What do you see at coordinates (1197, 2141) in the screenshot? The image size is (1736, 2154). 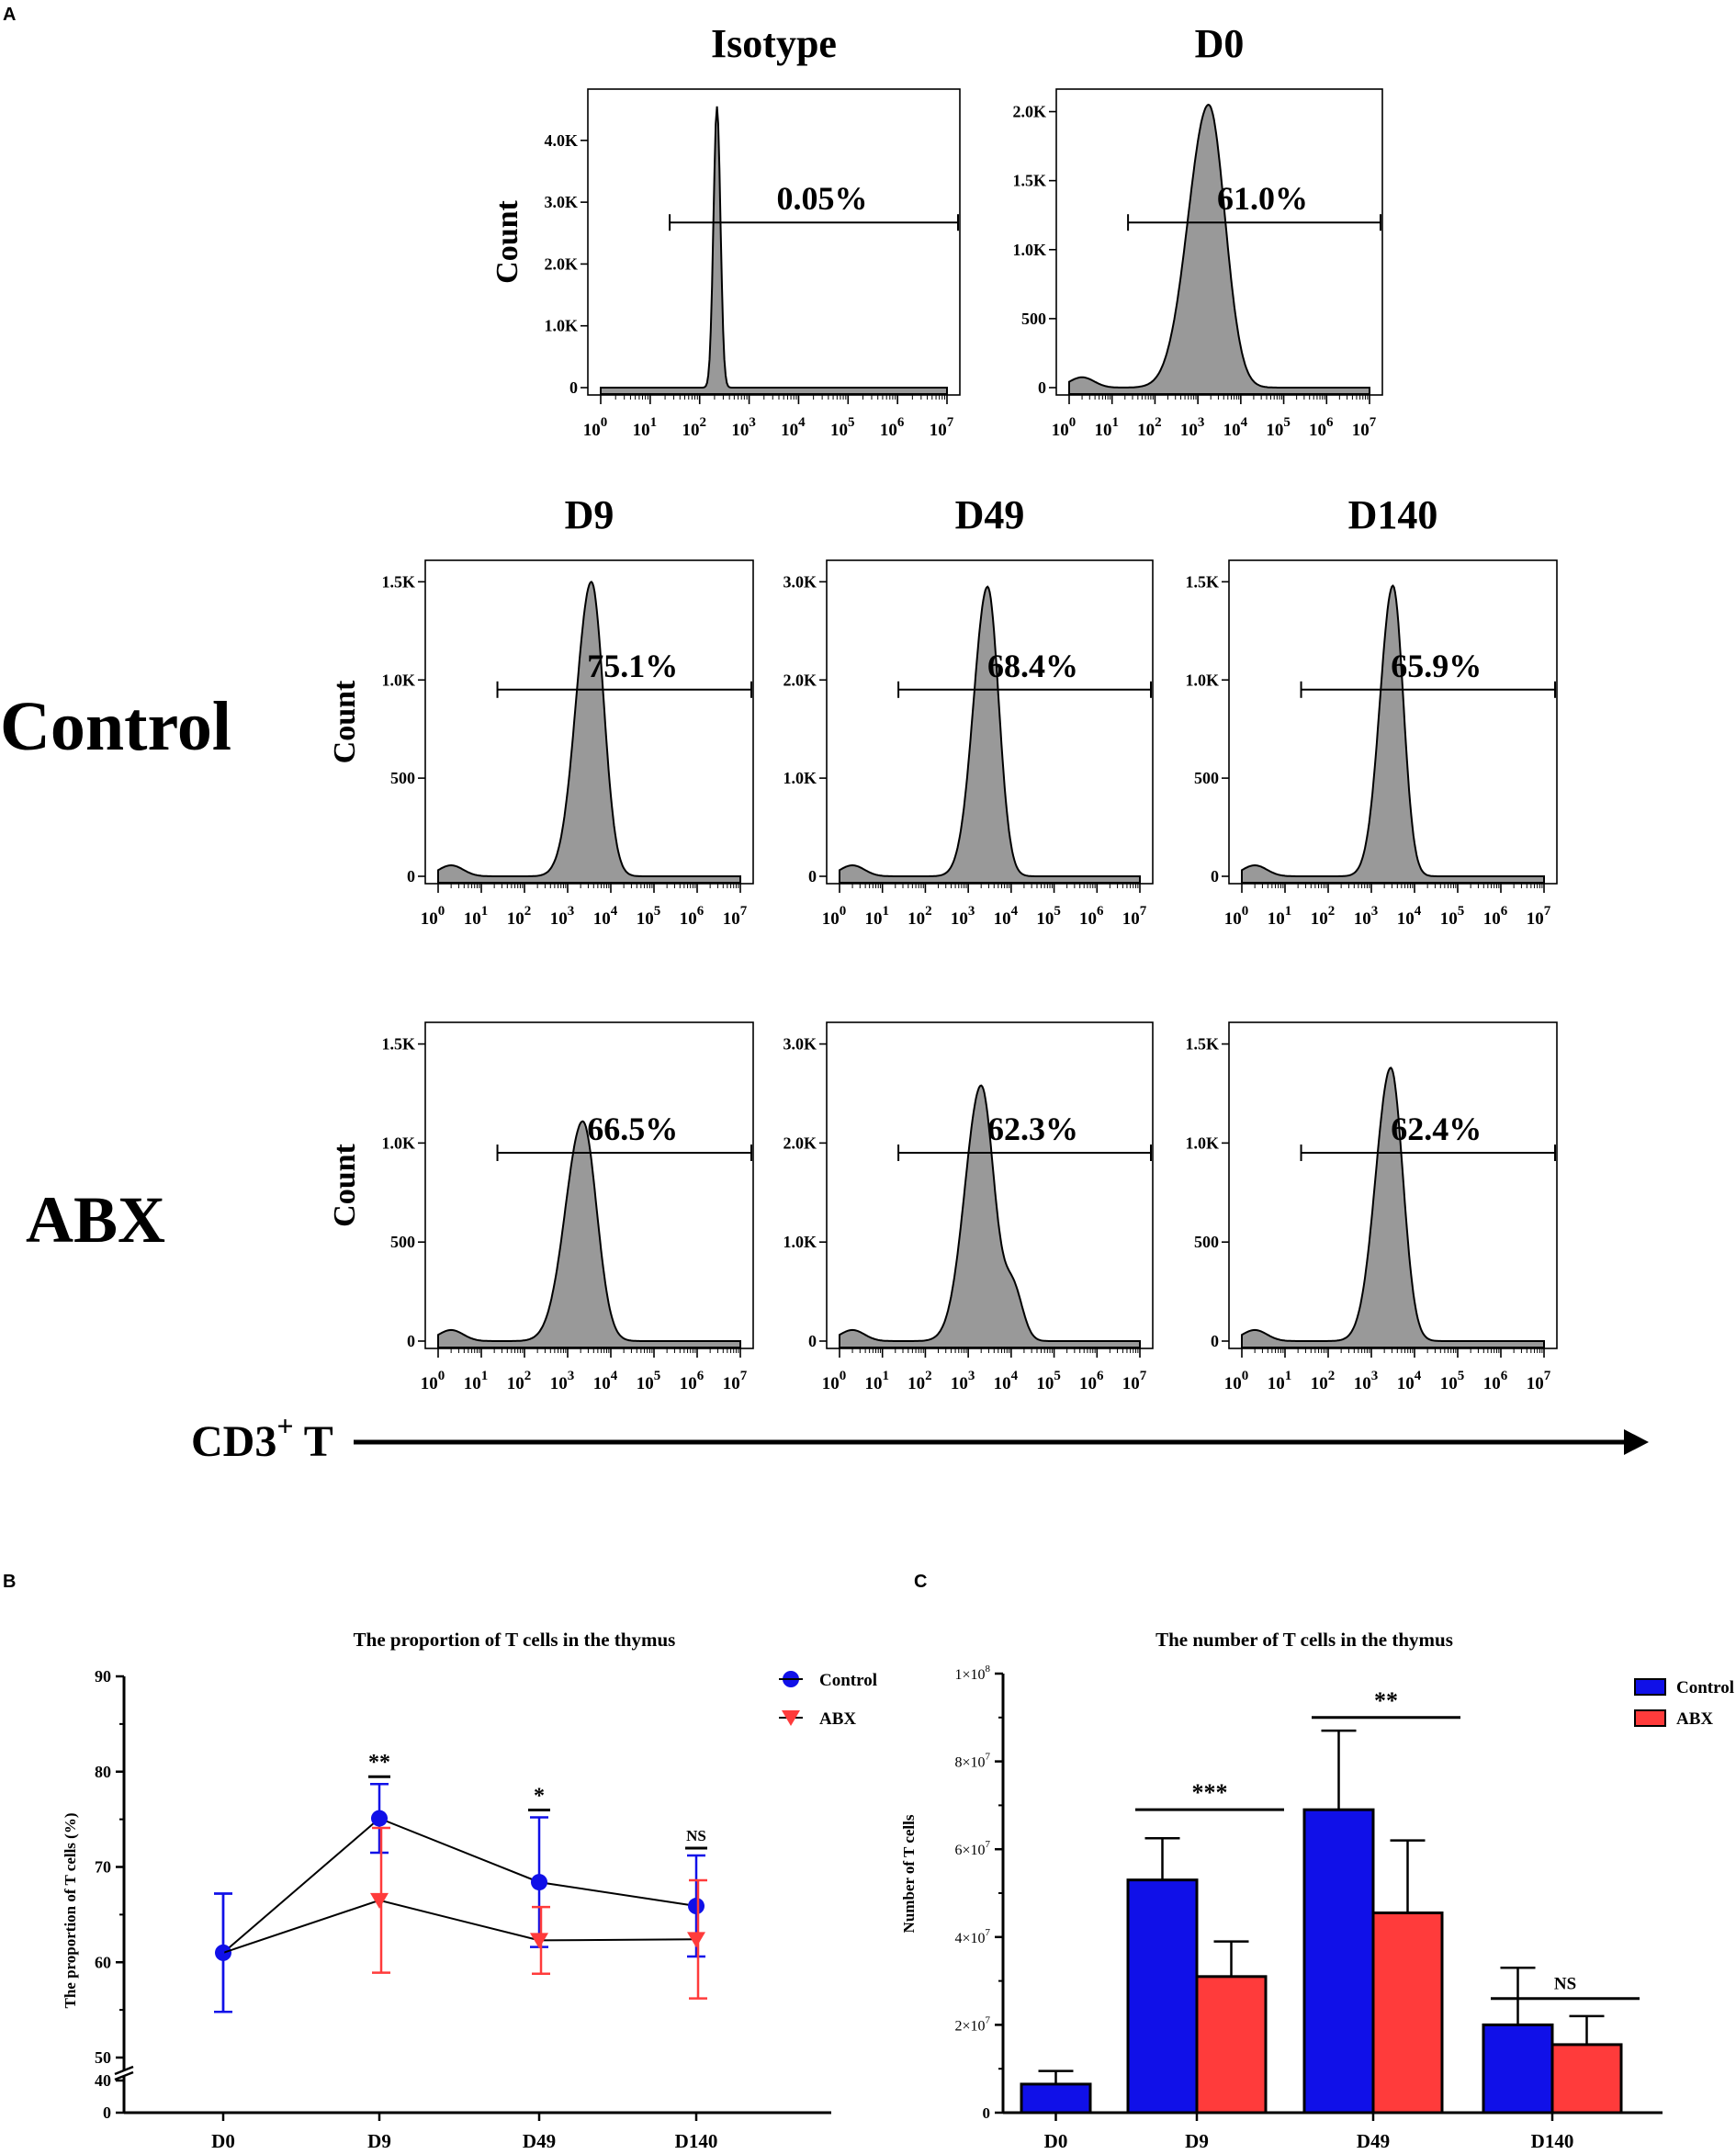 I see `bar-xtick-label: D9` at bounding box center [1197, 2141].